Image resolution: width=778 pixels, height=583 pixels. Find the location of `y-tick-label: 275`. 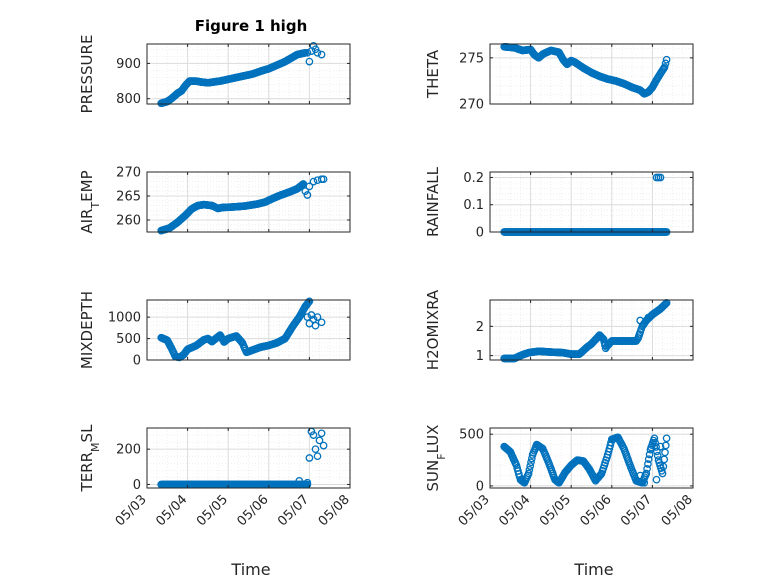

y-tick-label: 275 is located at coordinates (471, 58).